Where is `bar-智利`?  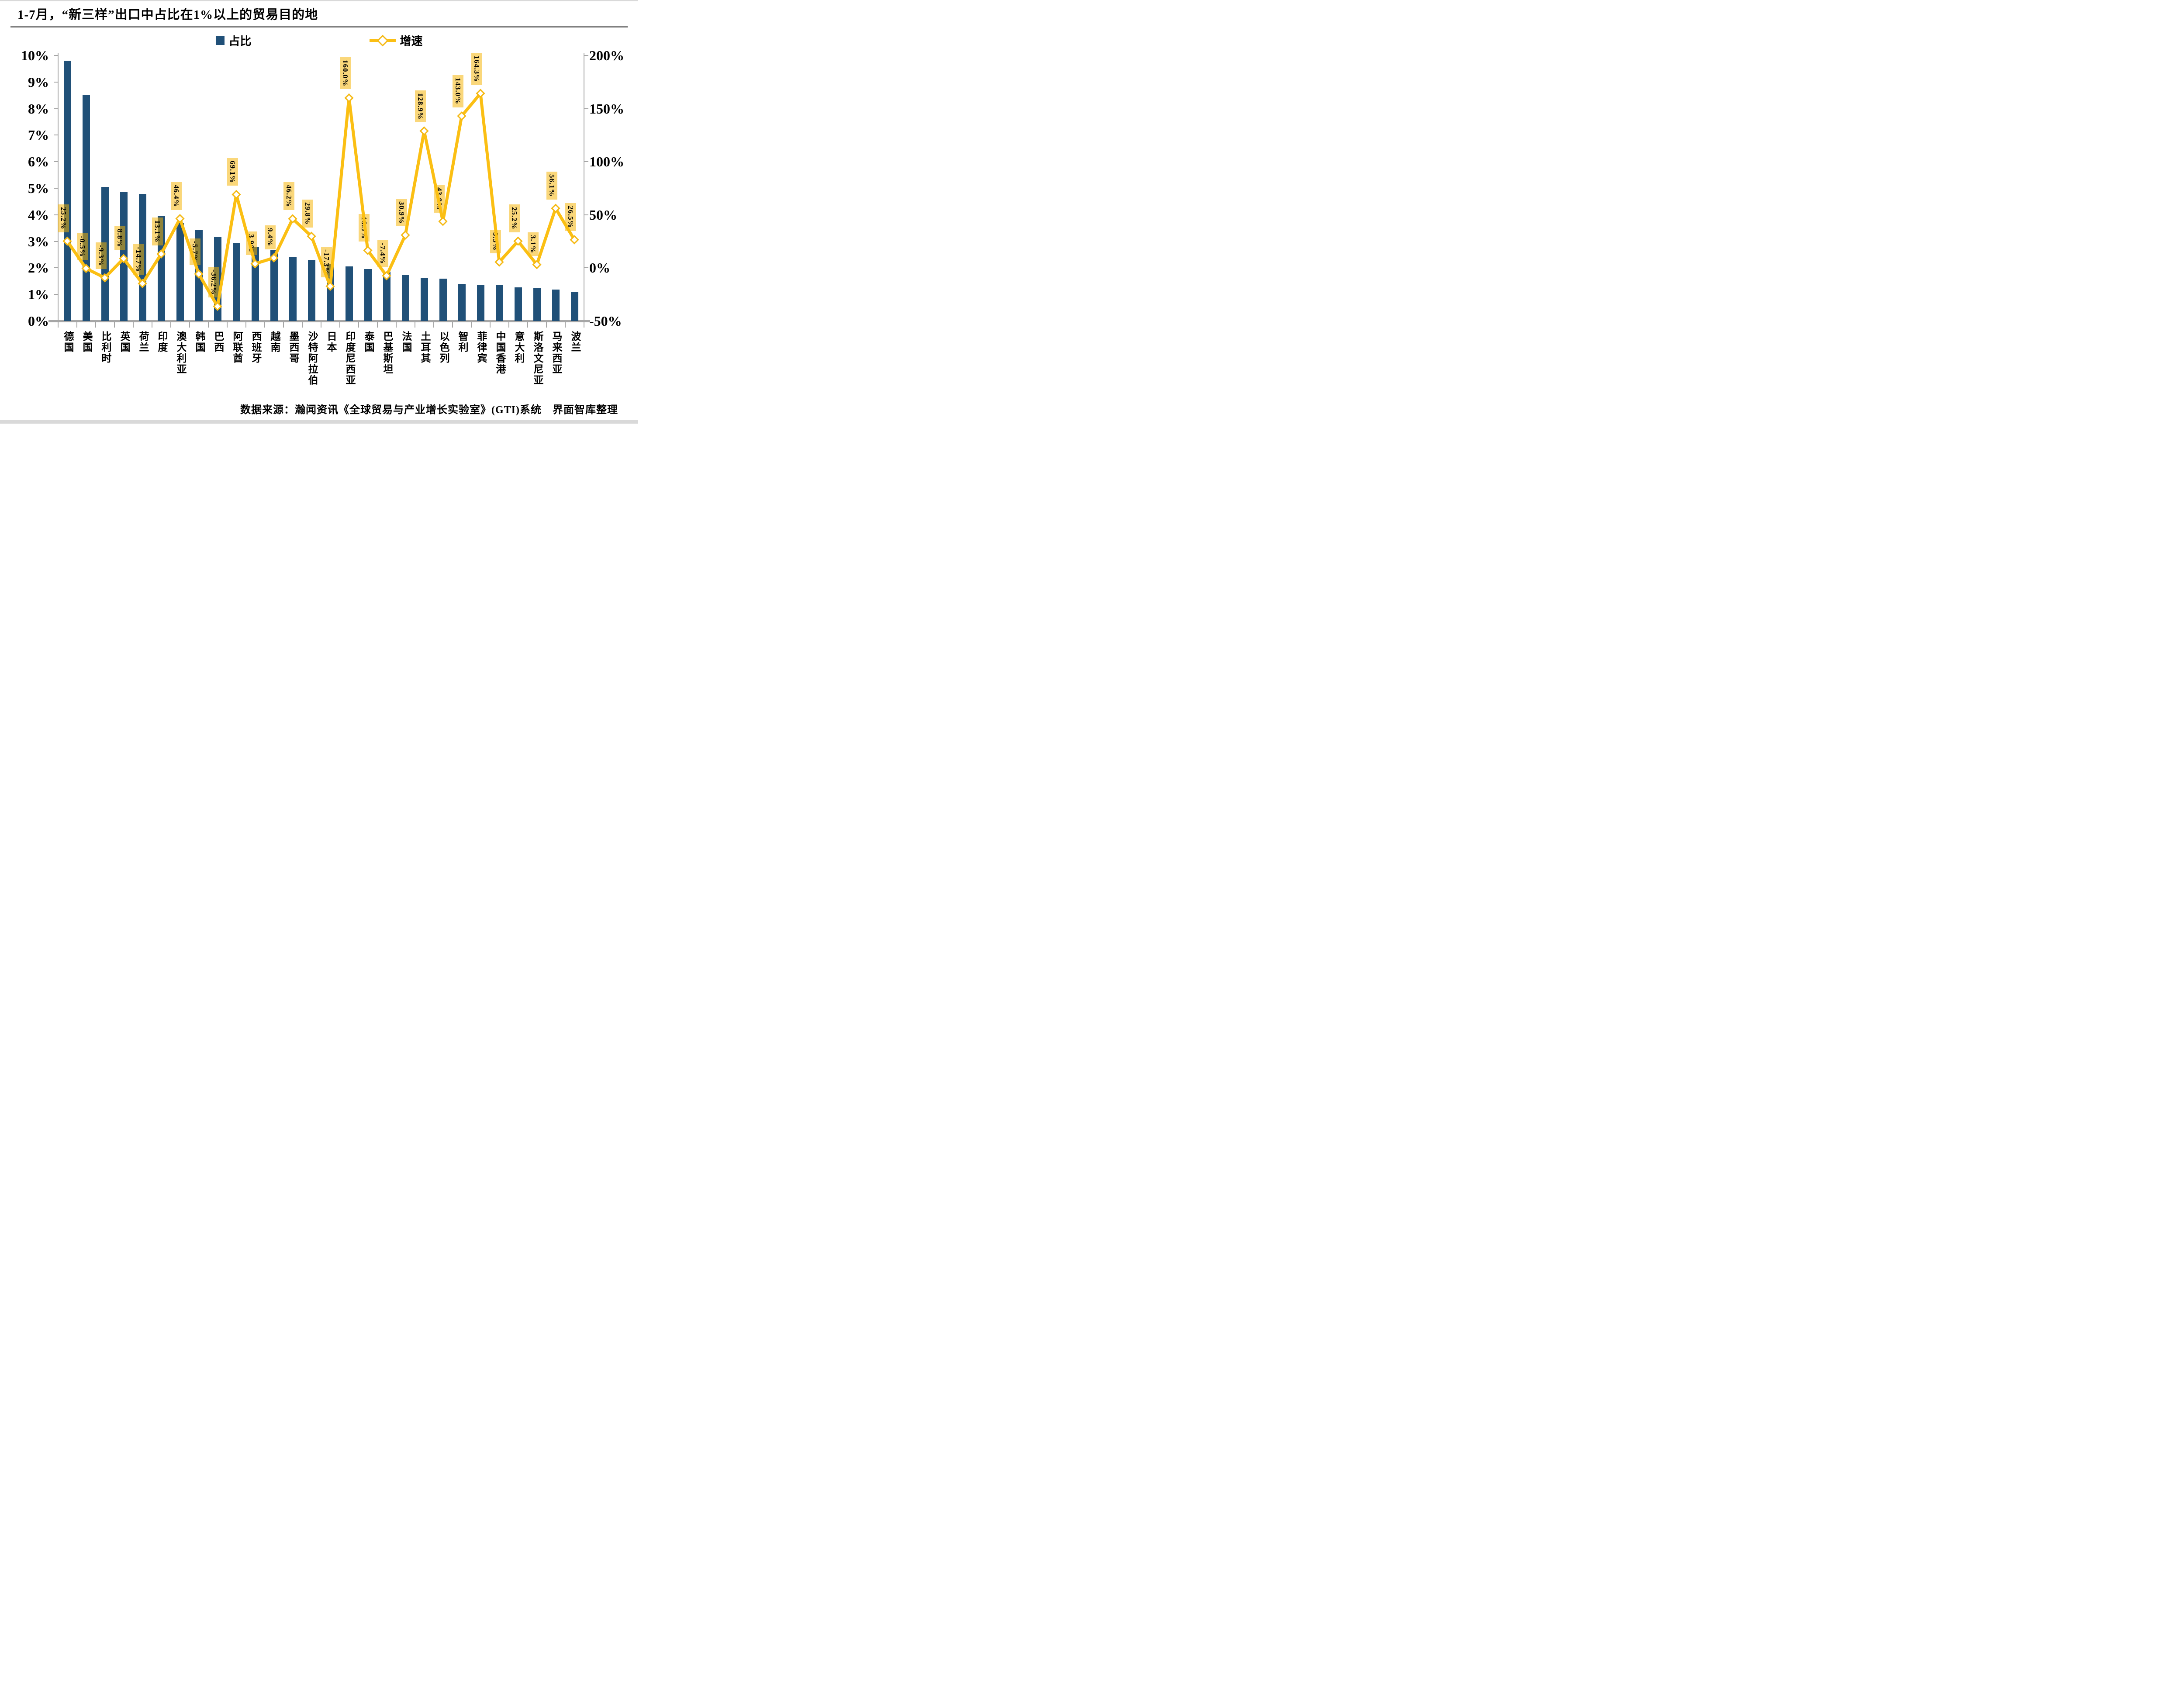
bar-智利 is located at coordinates (462, 302).